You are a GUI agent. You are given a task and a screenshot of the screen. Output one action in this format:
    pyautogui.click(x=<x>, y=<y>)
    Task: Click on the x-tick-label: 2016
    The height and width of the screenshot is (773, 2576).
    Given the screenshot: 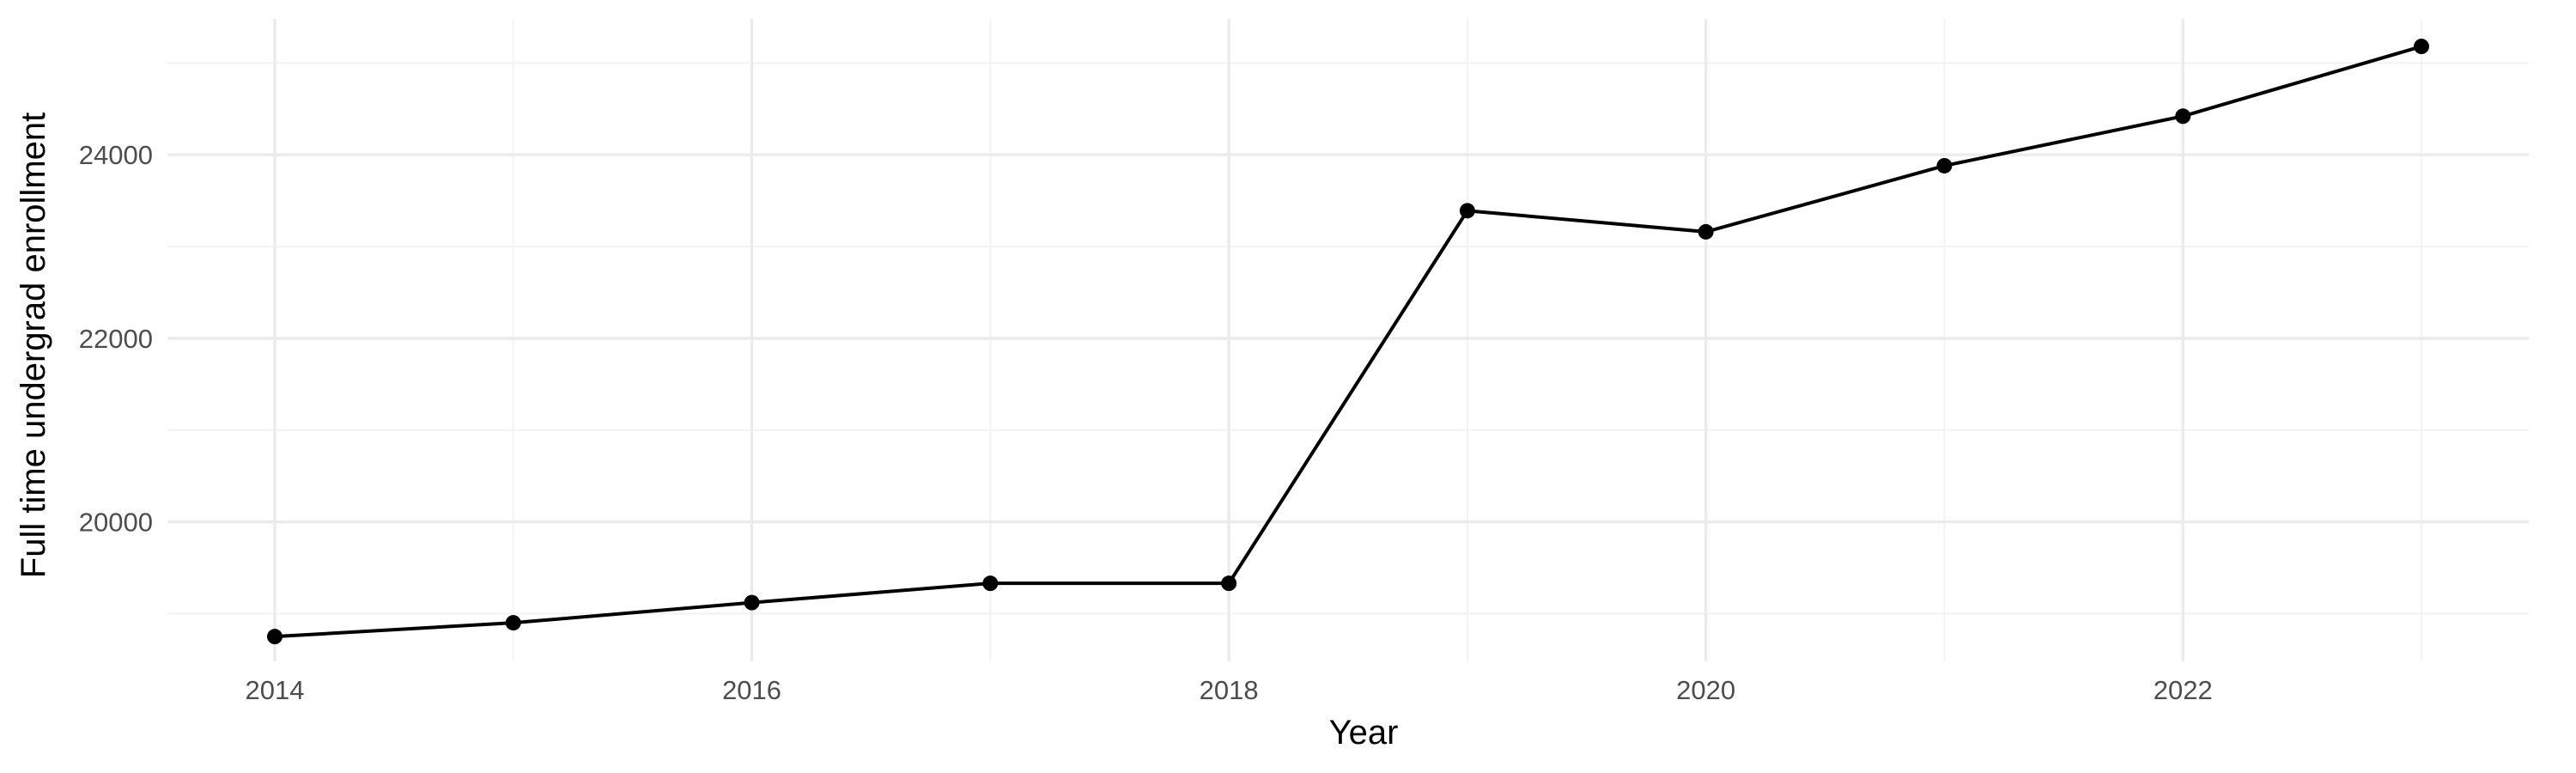 What is the action you would take?
    pyautogui.click(x=751, y=690)
    